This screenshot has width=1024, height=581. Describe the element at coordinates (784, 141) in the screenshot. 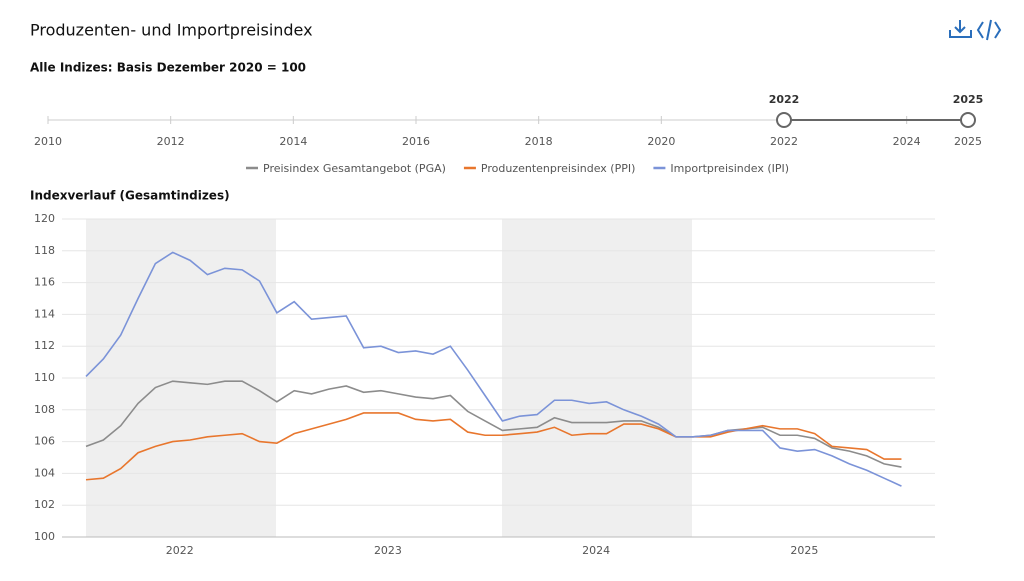

I see `slider-tick-label: 2022` at that location.